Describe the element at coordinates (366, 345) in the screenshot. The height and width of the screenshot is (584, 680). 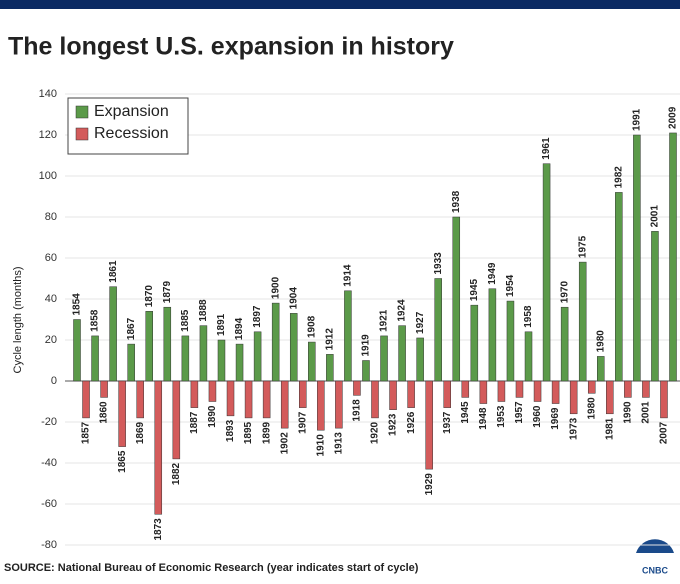
I see `bar-label: 1919` at that location.